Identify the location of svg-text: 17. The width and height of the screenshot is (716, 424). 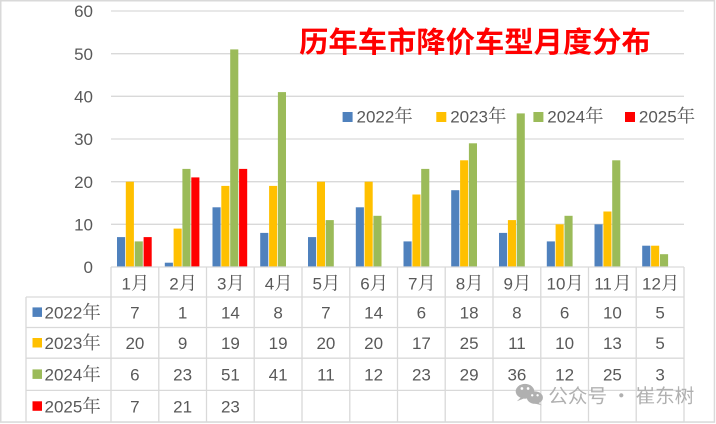
(421, 343).